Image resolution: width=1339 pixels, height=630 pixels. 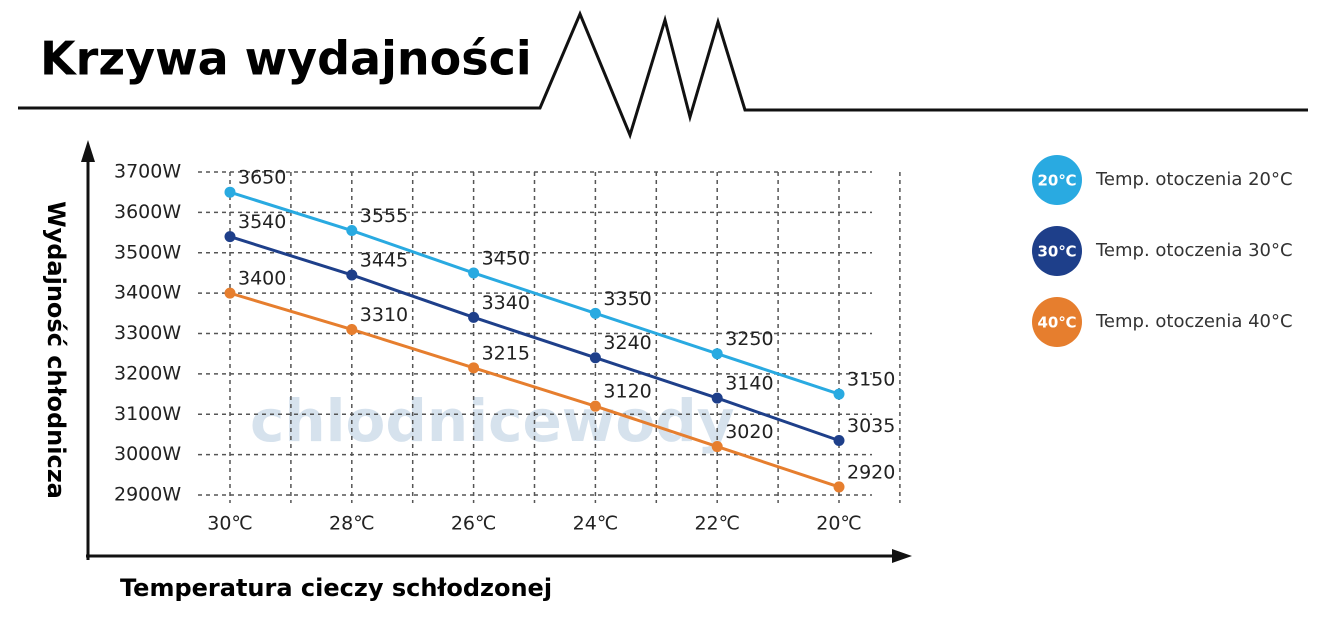 I want to click on legend-badge-text: 20℃, so click(x=1056, y=181).